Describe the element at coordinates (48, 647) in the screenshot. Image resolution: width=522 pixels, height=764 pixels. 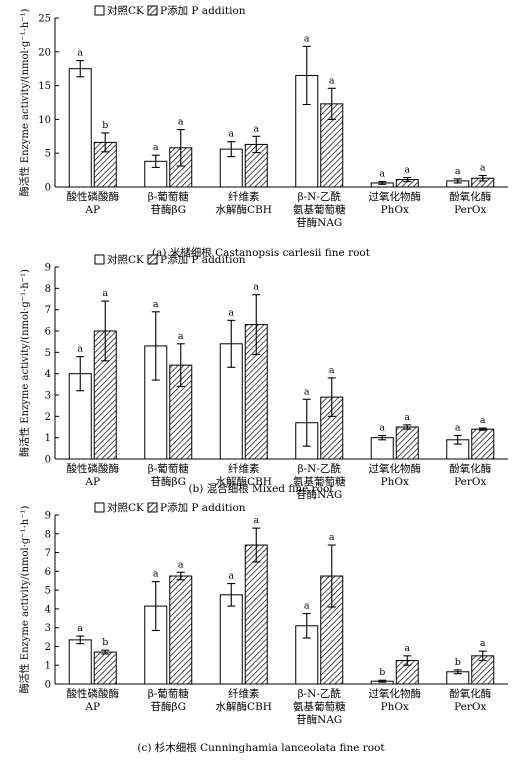
I see `y-tick-label: 2` at that location.